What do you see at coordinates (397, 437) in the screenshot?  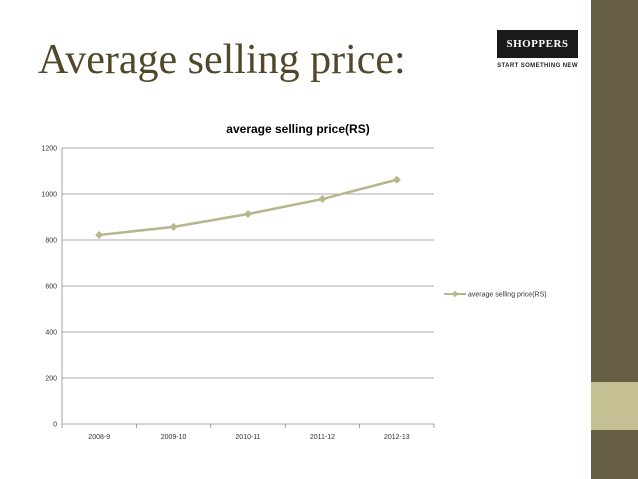 I see `x-tick-label: 2012-13` at bounding box center [397, 437].